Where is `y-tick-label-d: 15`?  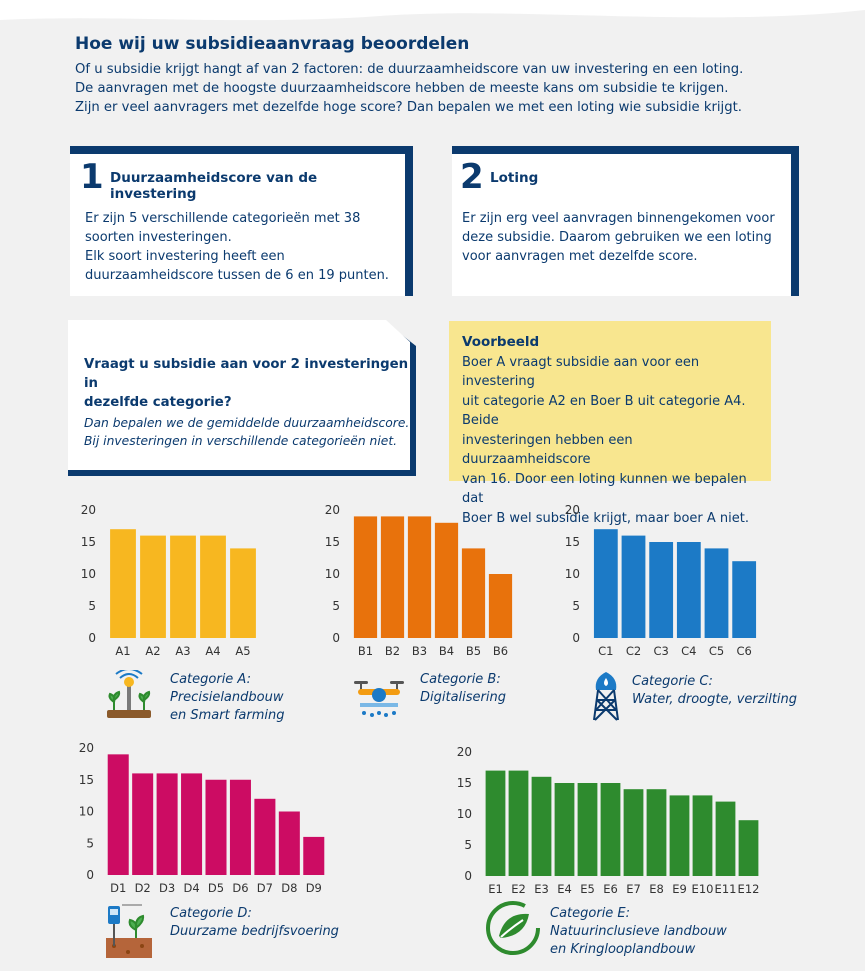
y-tick-label-d: 15 is located at coordinates (86, 780).